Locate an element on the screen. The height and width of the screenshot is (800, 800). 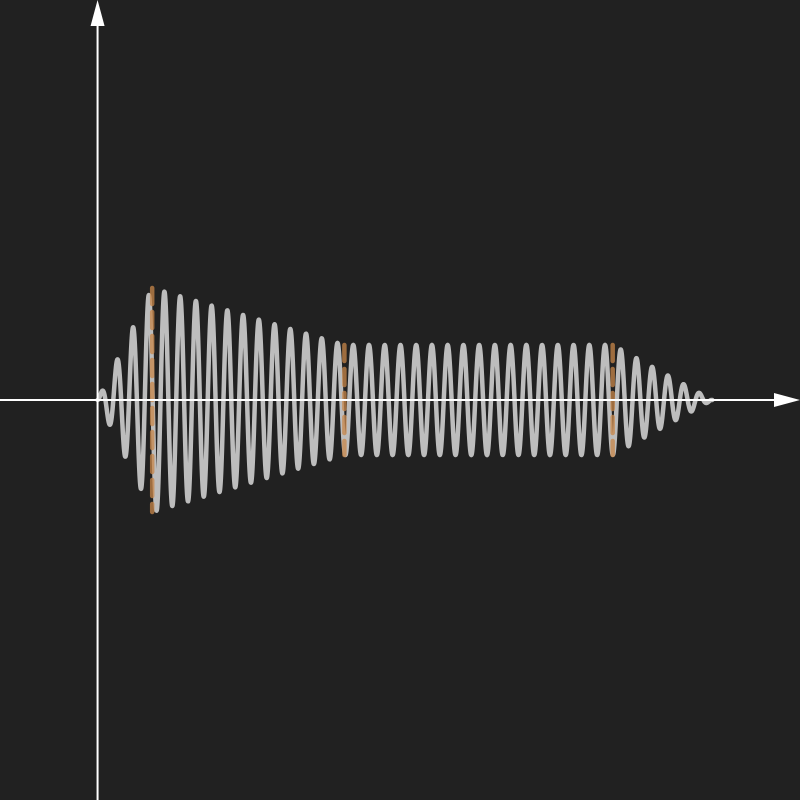
y-axis-arrow is located at coordinates (97, 13).